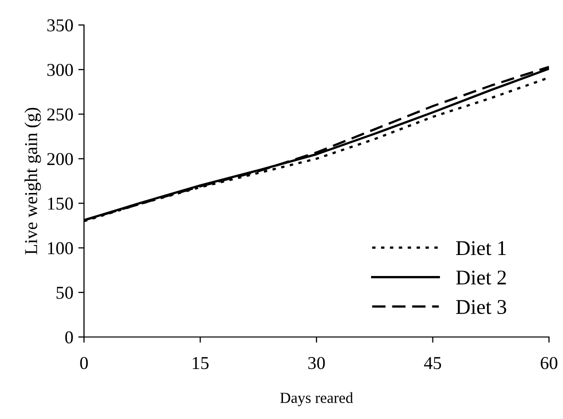 This screenshot has width=563, height=419. Describe the element at coordinates (316, 399) in the screenshot. I see `x-axis-title: Days reared` at that location.